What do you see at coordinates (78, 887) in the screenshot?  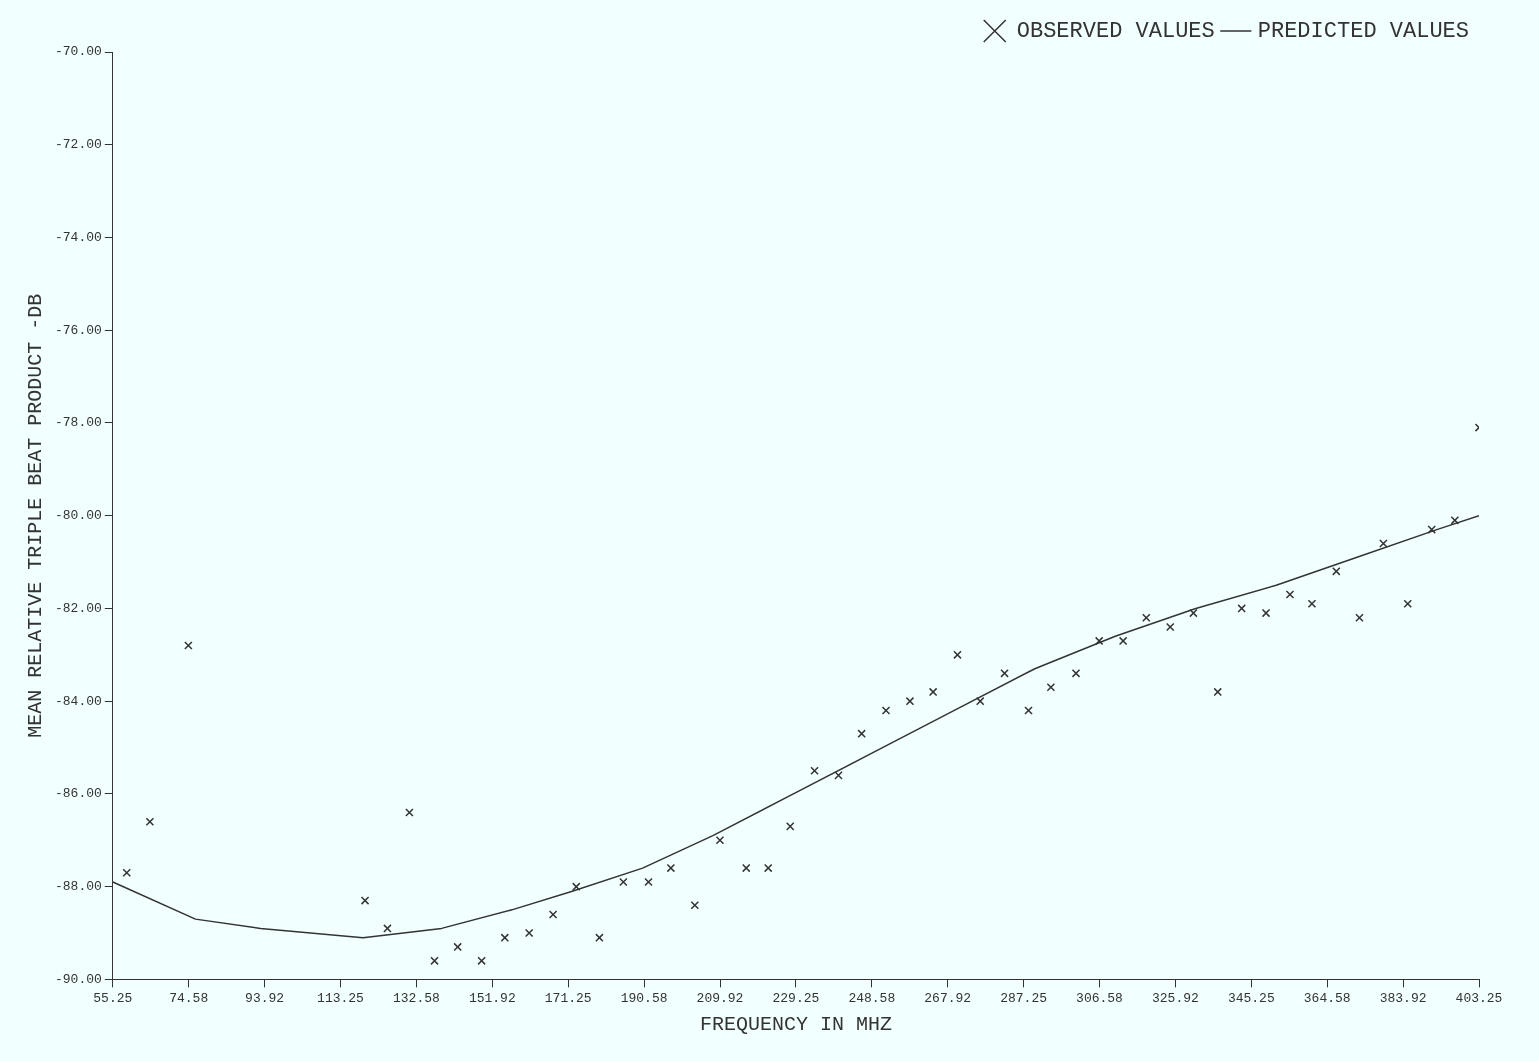 I see `y-tick-label: -88.00` at bounding box center [78, 887].